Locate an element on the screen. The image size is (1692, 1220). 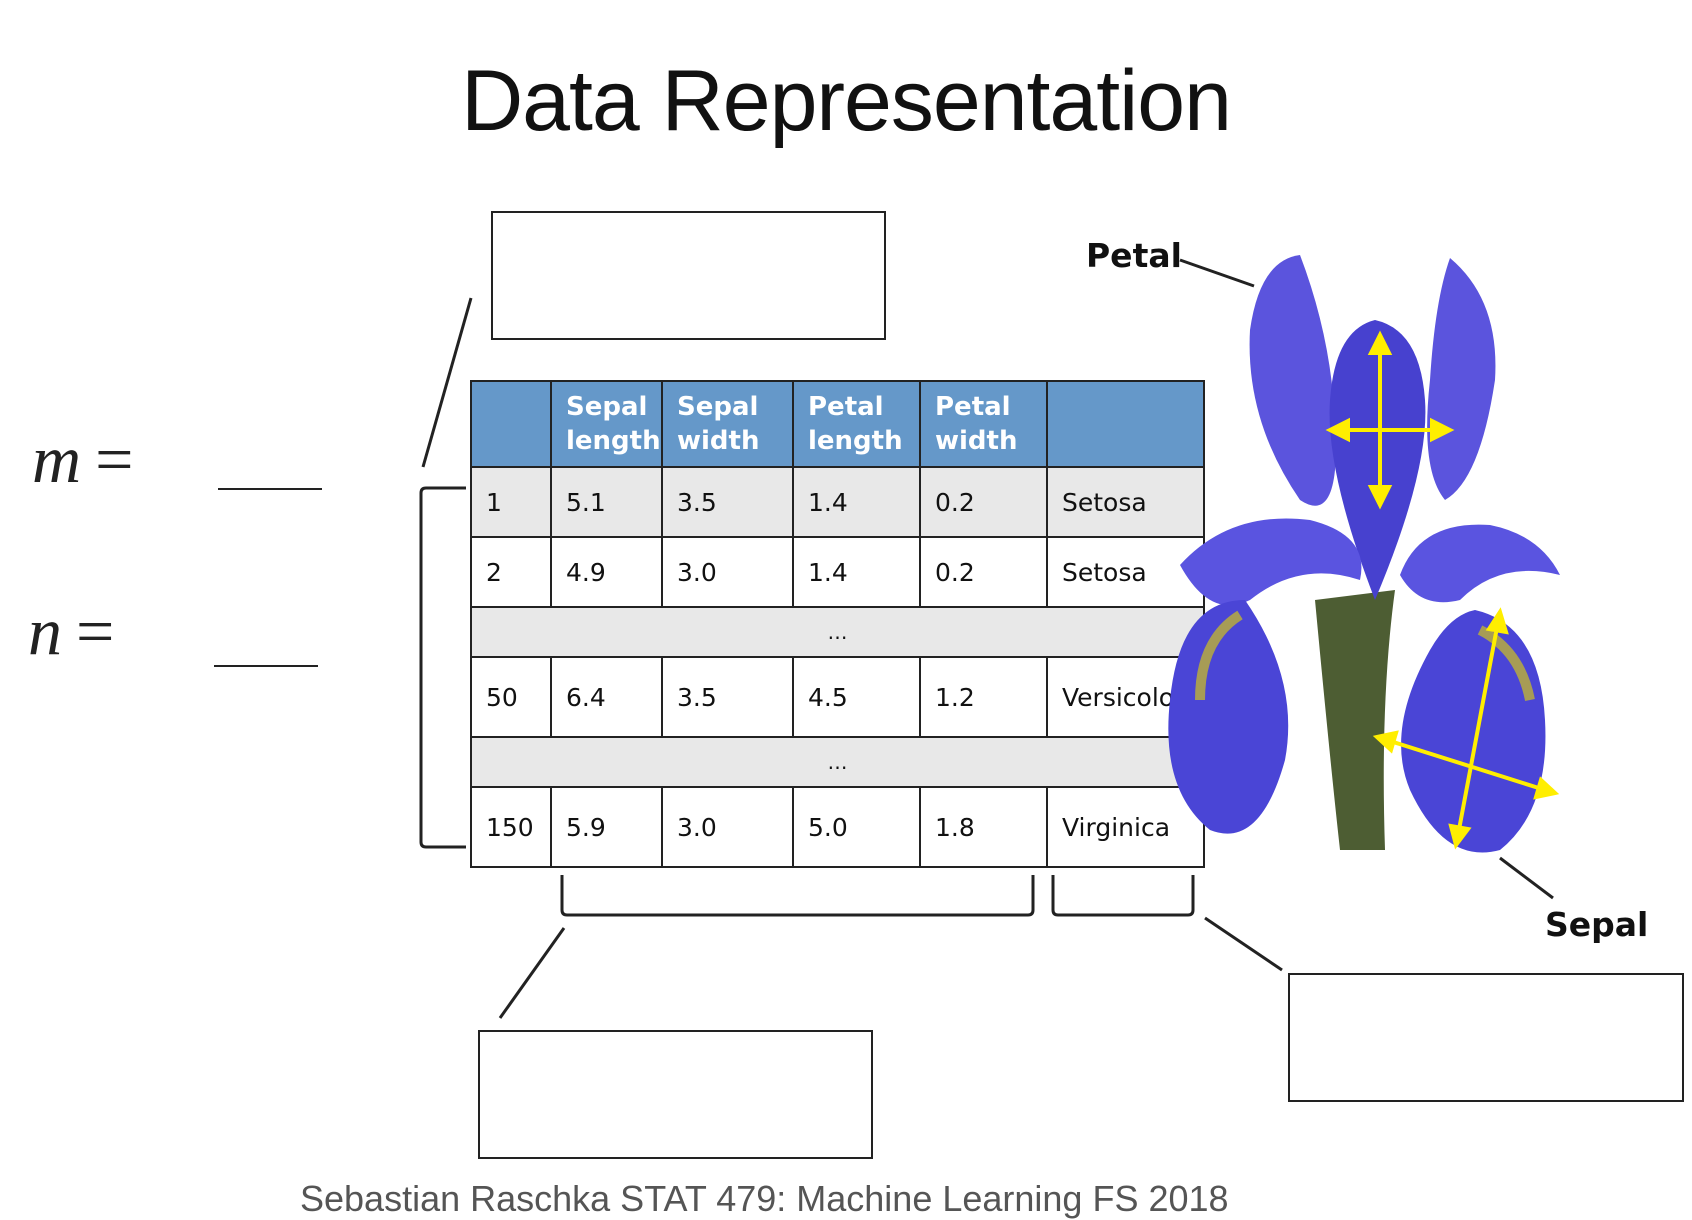
cell-petal-length: 4.5 is located at coordinates (856, 697).